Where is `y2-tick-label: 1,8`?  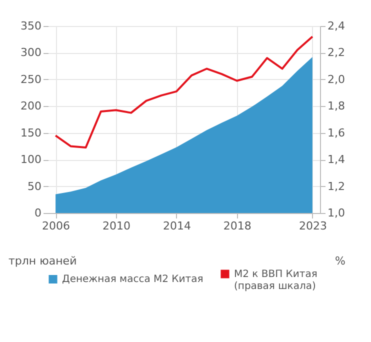
y2-tick-label: 1,8 is located at coordinates (336, 106).